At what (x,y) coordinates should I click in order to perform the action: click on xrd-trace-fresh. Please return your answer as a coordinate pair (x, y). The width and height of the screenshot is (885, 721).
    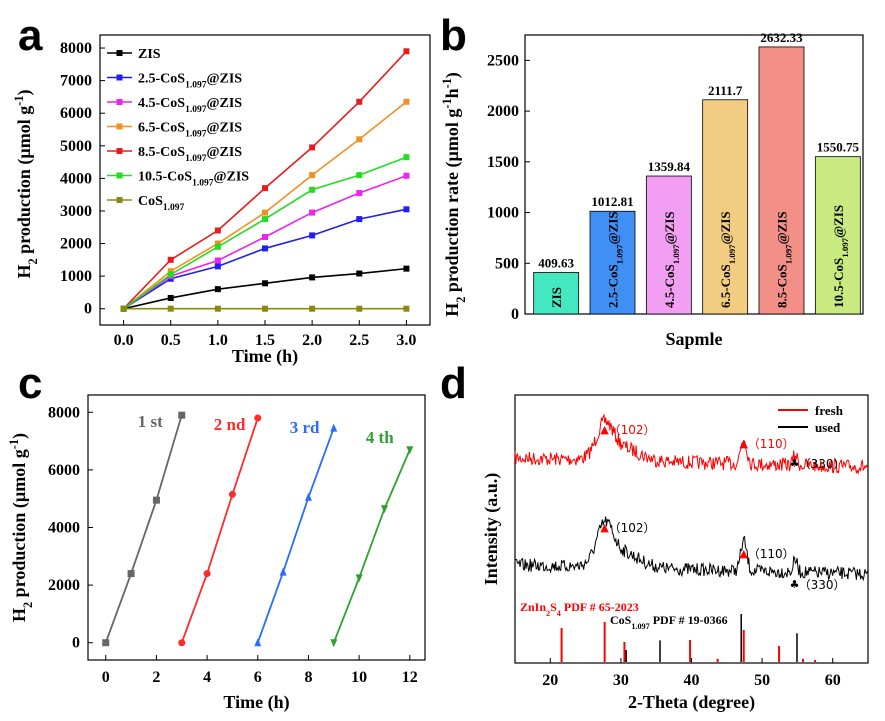
    Looking at the image, I should click on (691, 444).